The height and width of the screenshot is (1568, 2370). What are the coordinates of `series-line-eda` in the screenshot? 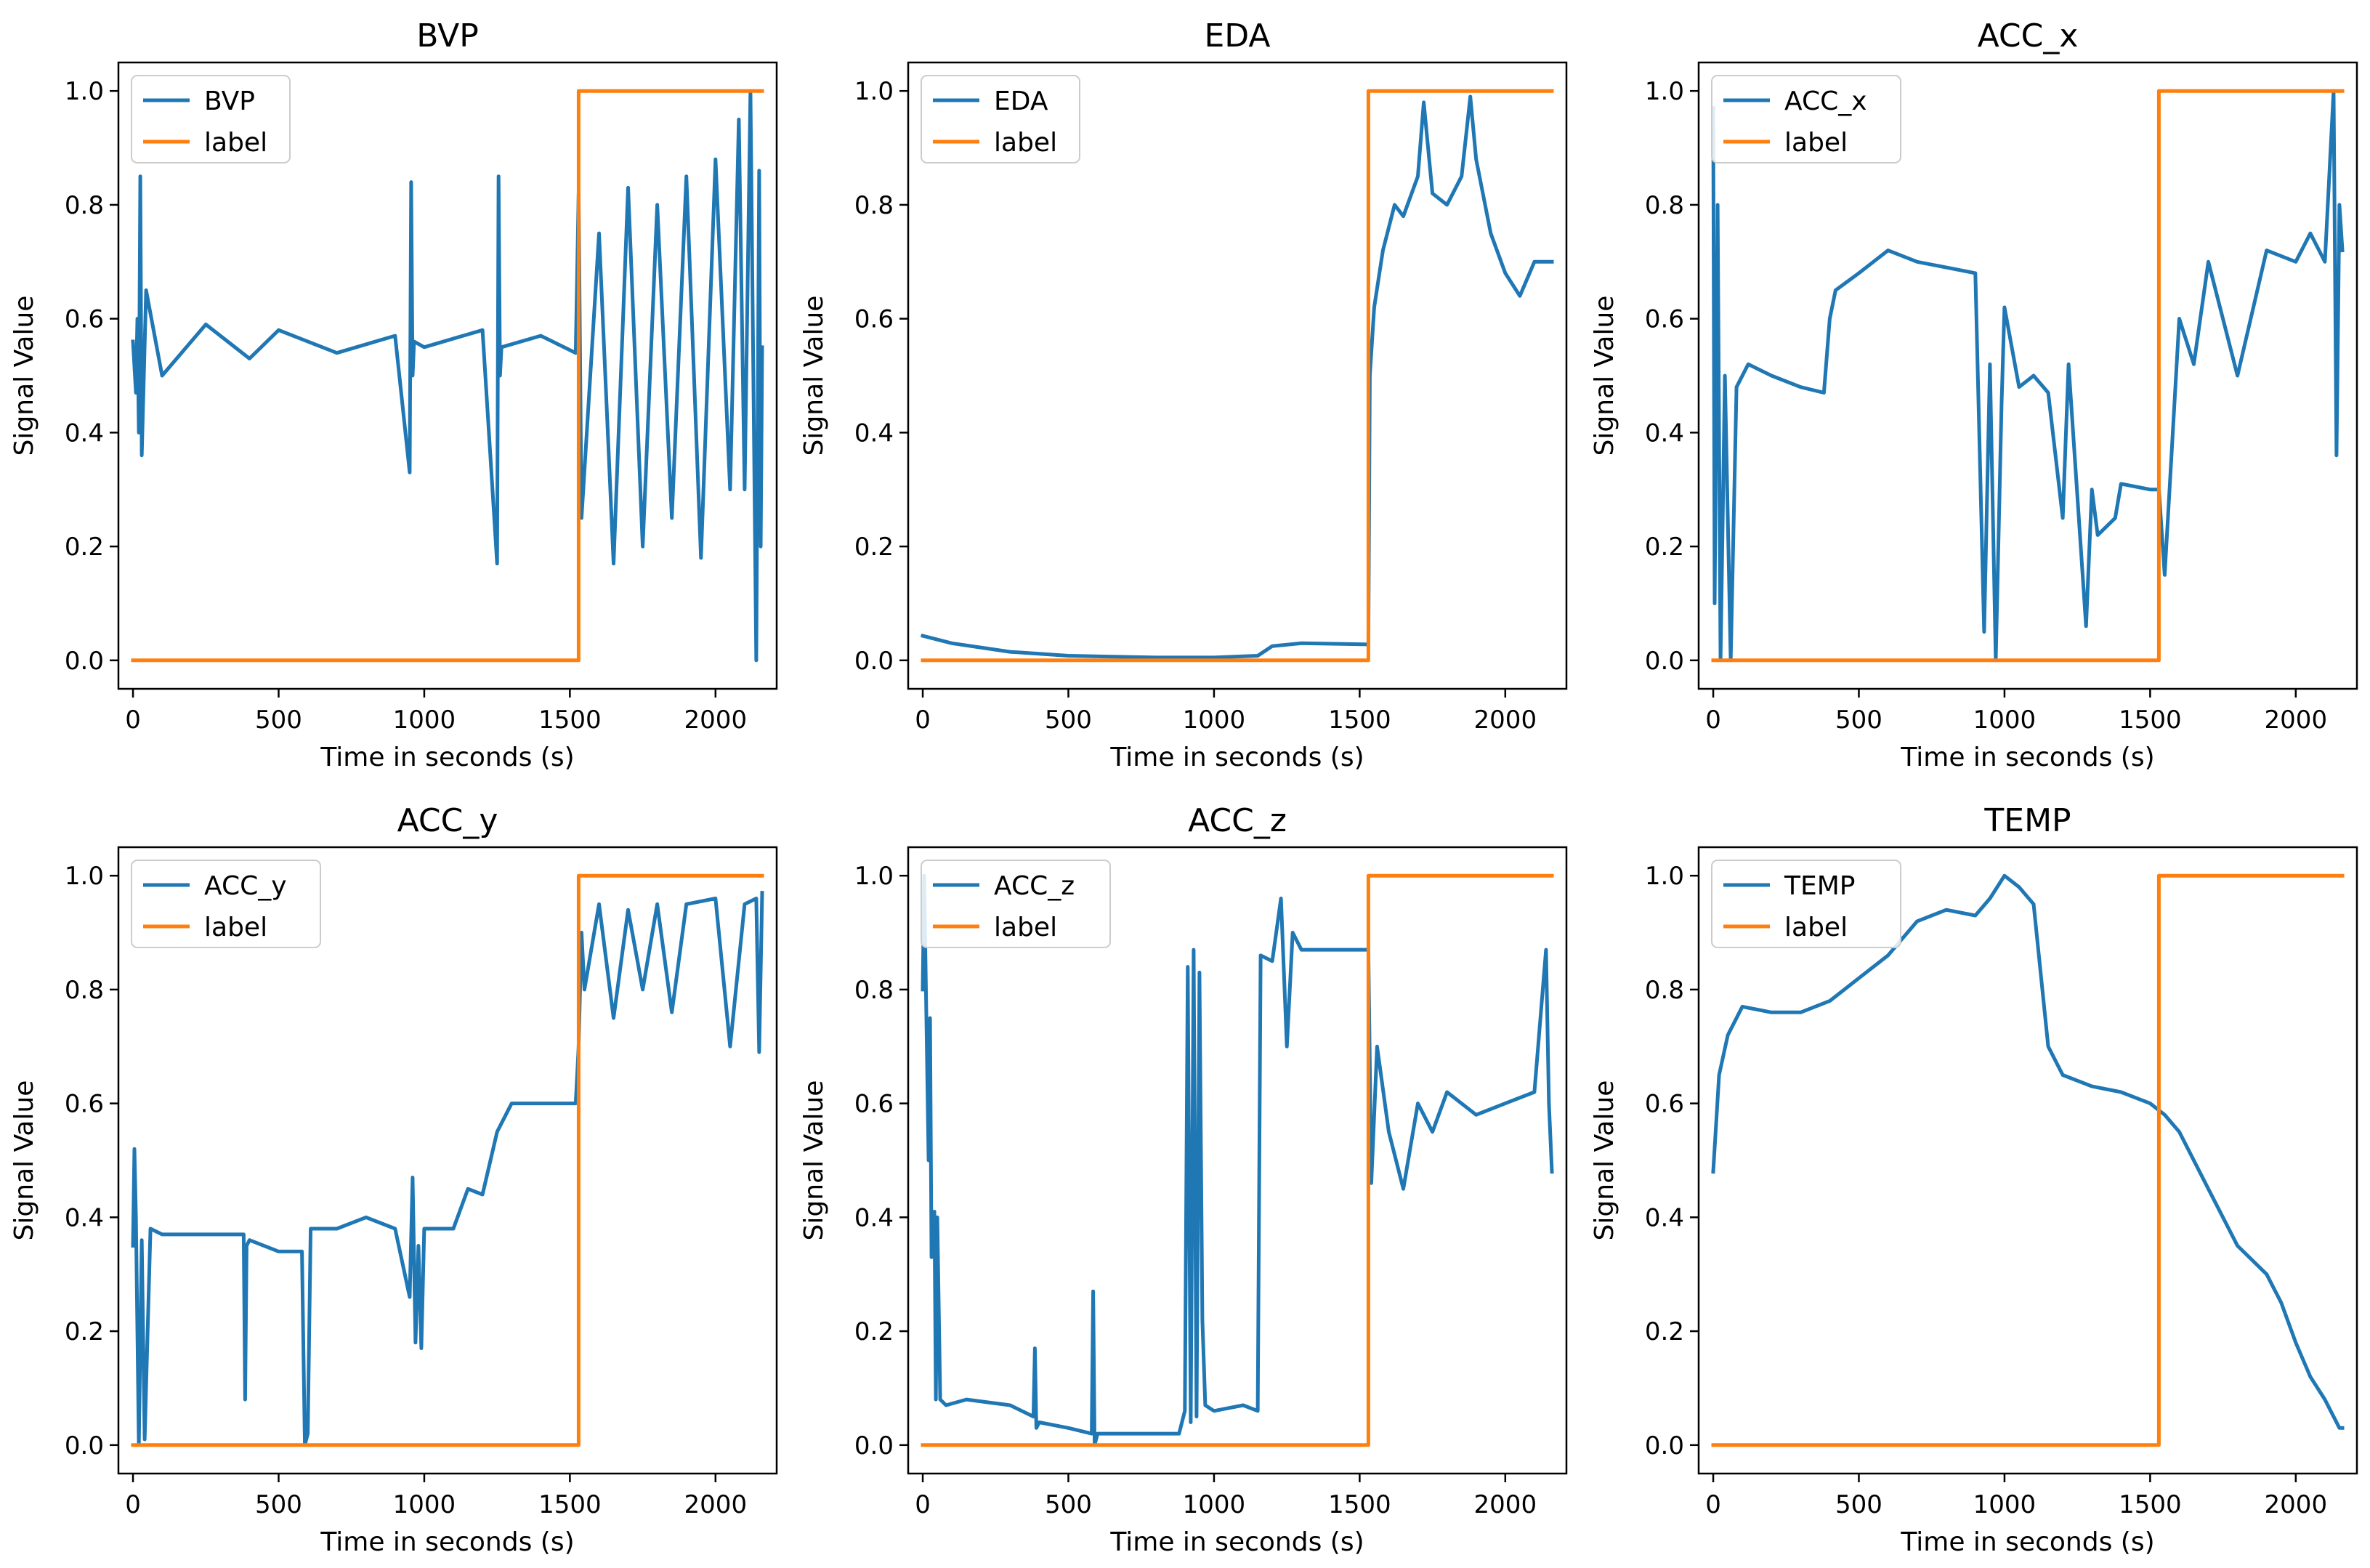 It's located at (1237, 377).